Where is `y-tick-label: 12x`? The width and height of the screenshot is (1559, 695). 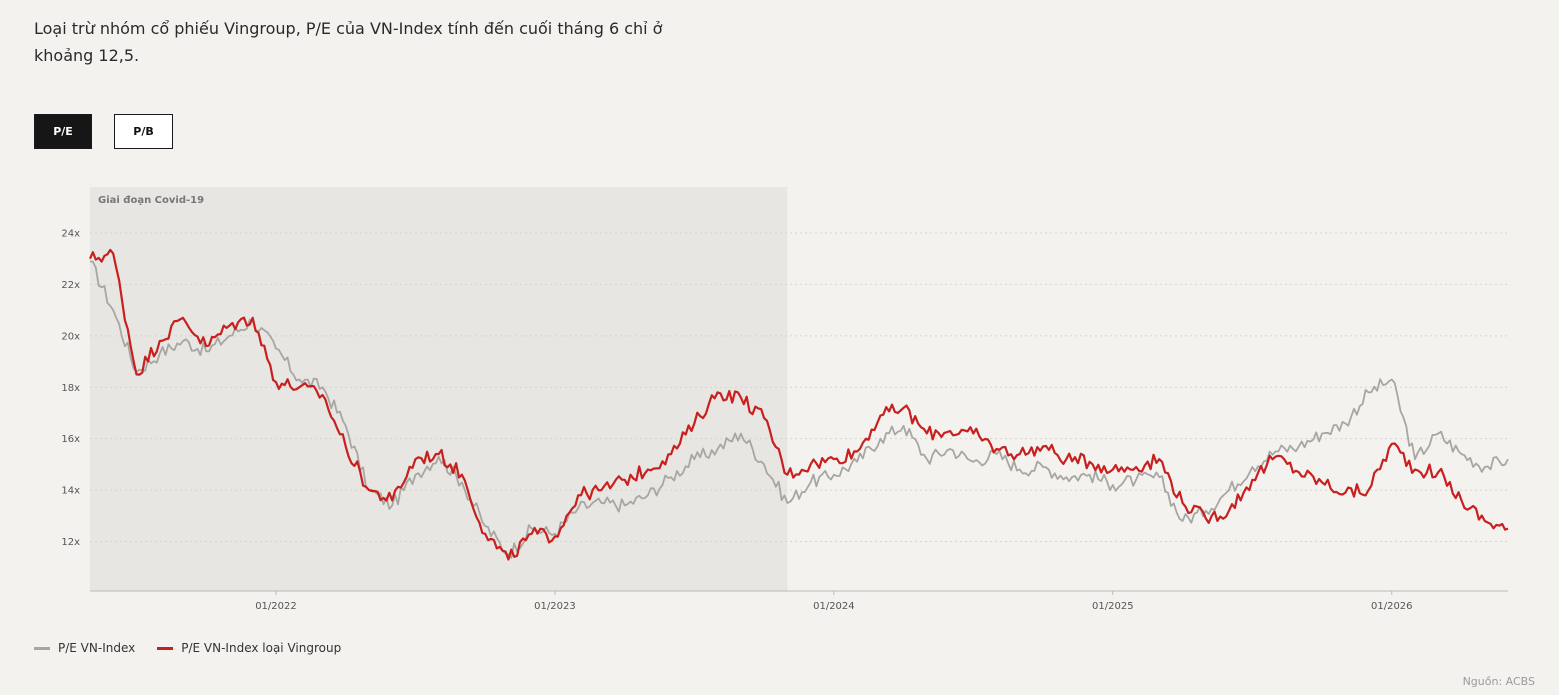
y-tick-label: 12x is located at coordinates (70, 542).